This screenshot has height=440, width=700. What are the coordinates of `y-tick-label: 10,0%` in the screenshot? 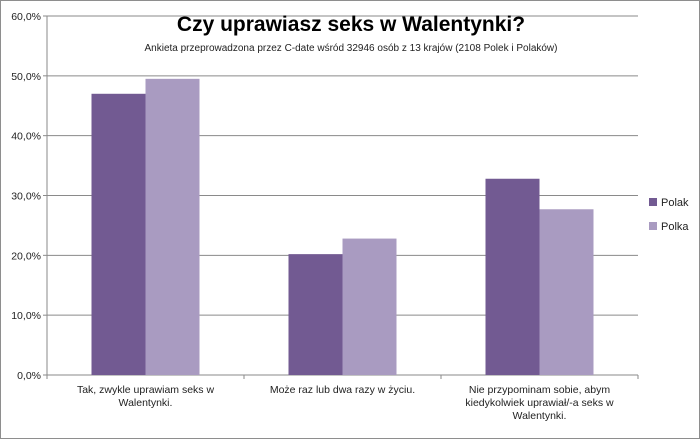 It's located at (26, 316).